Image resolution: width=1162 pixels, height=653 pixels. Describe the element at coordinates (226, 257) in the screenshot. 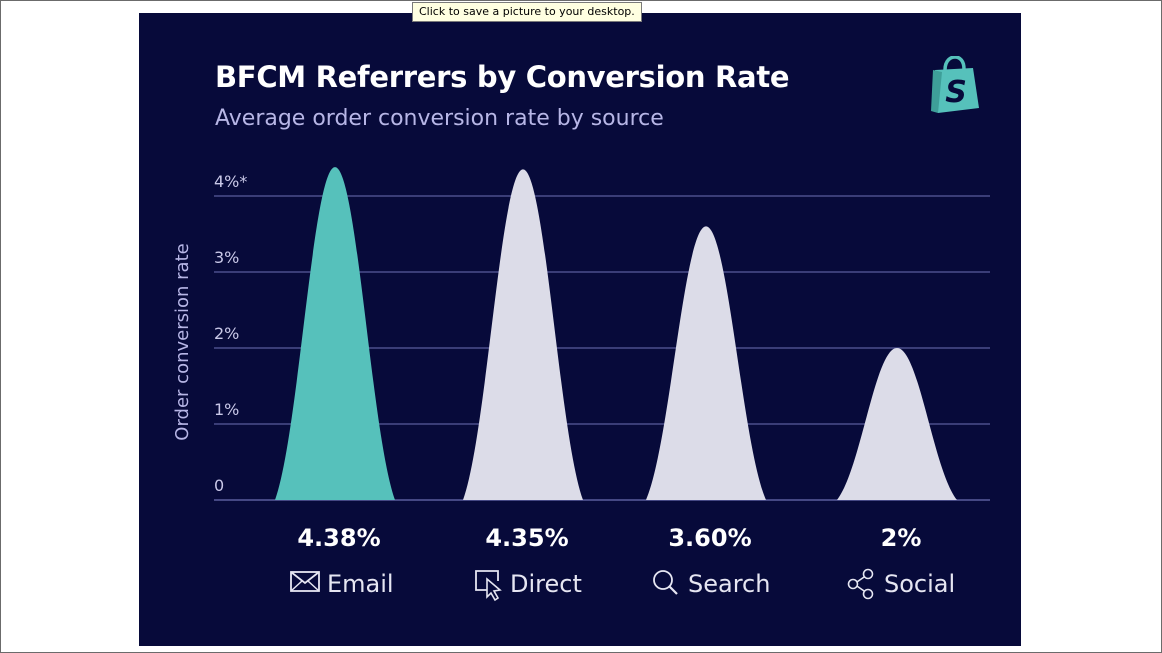

I see `y-tick-label: 3%` at that location.